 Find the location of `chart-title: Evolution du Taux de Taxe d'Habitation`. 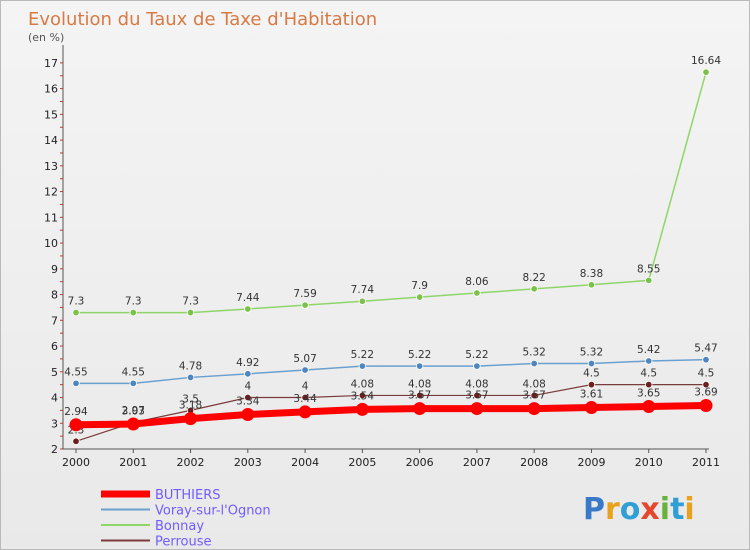

chart-title: Evolution du Taux de Taxe d'Habitation is located at coordinates (202, 19).